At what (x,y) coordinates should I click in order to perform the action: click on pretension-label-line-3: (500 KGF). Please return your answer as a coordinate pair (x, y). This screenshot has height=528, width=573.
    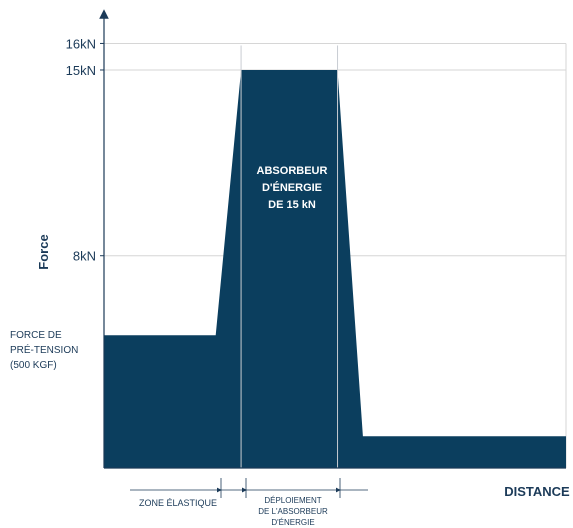
    Looking at the image, I should click on (33, 365).